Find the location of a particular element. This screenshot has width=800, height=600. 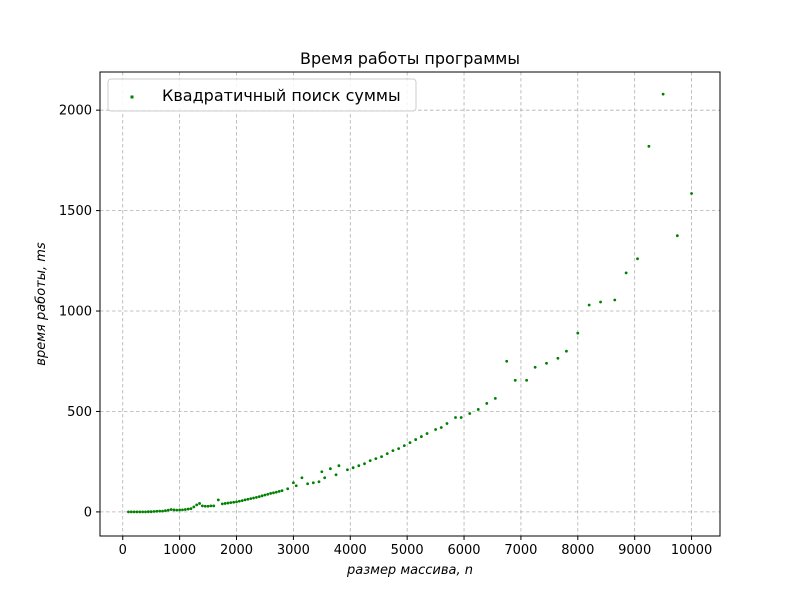

x-tick-label: 6000 is located at coordinates (463, 550).